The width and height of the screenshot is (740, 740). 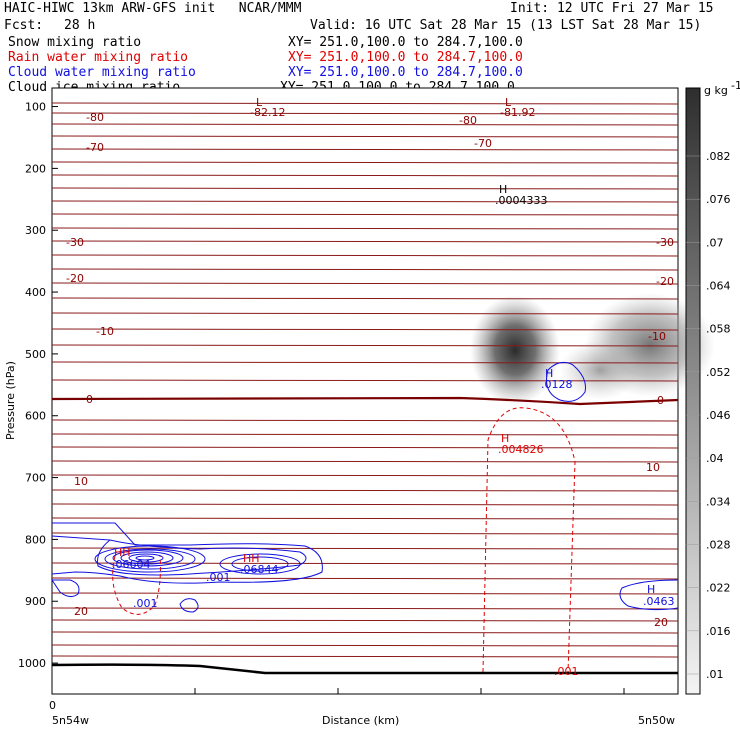 I want to click on field-name-rain: Rain water mixing ratio, so click(x=98, y=57).